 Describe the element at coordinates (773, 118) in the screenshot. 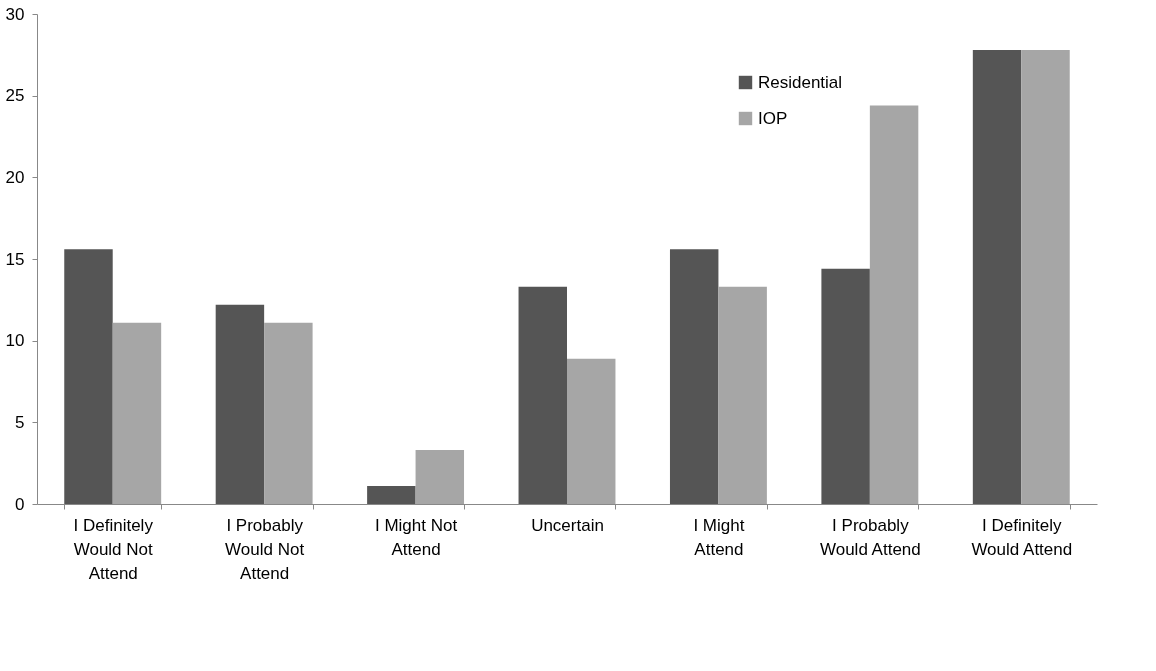

I see `legend-label: IOP` at that location.